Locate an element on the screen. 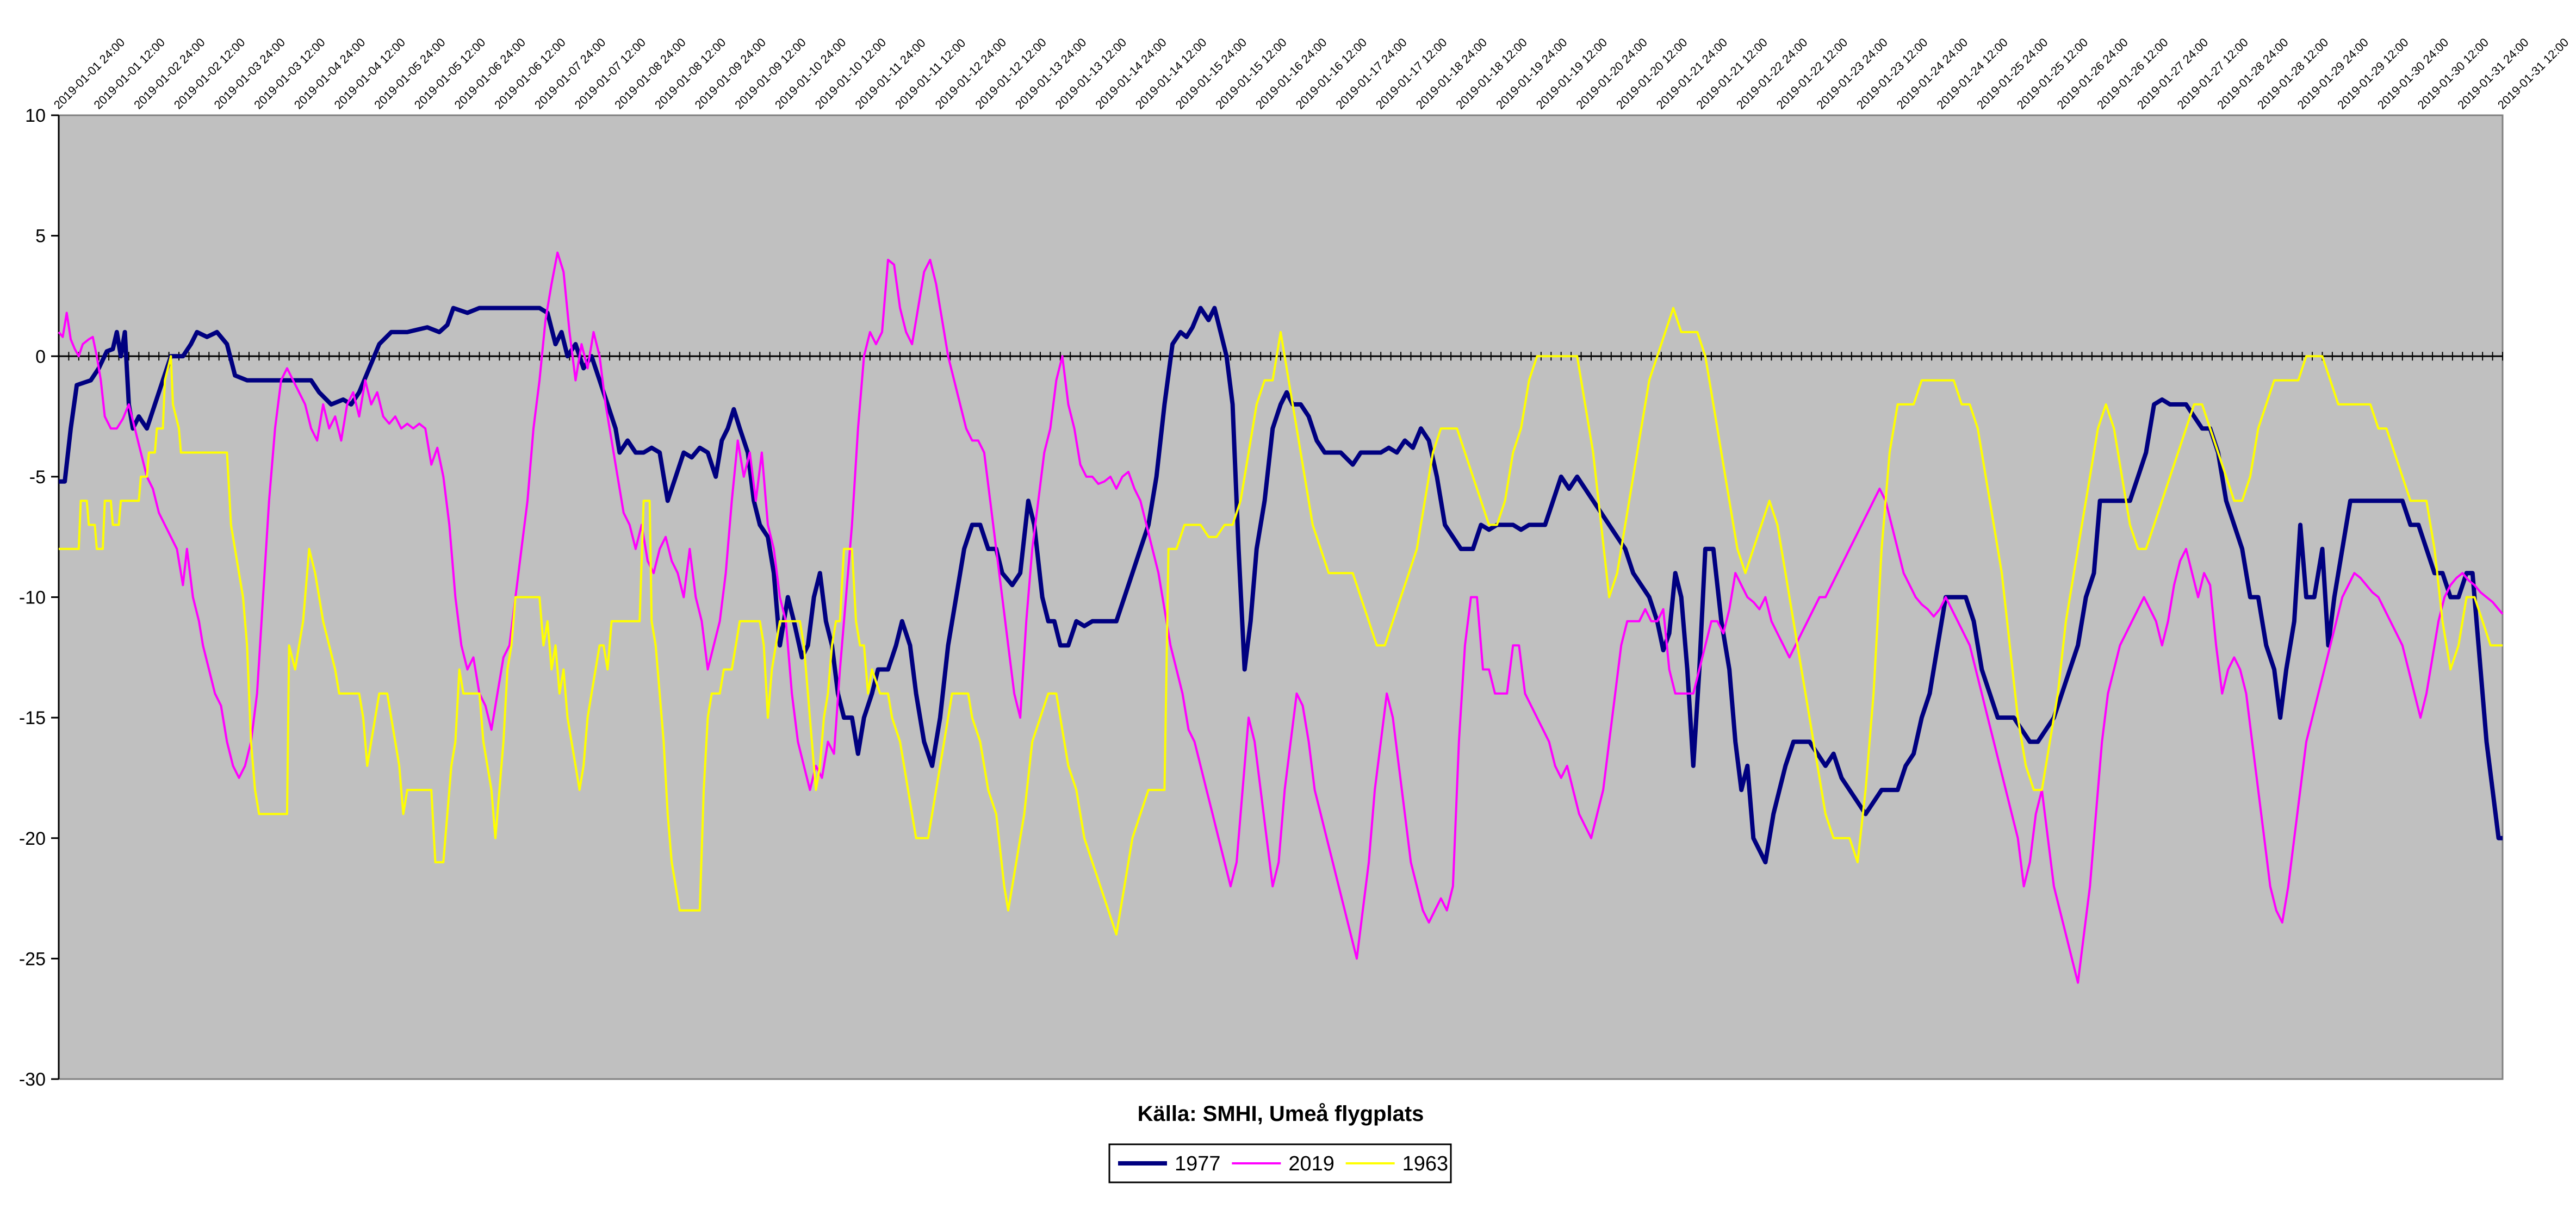 The height and width of the screenshot is (1209, 2576). x-tick-label: 2019-01-31 12:00 is located at coordinates (2533, 74).